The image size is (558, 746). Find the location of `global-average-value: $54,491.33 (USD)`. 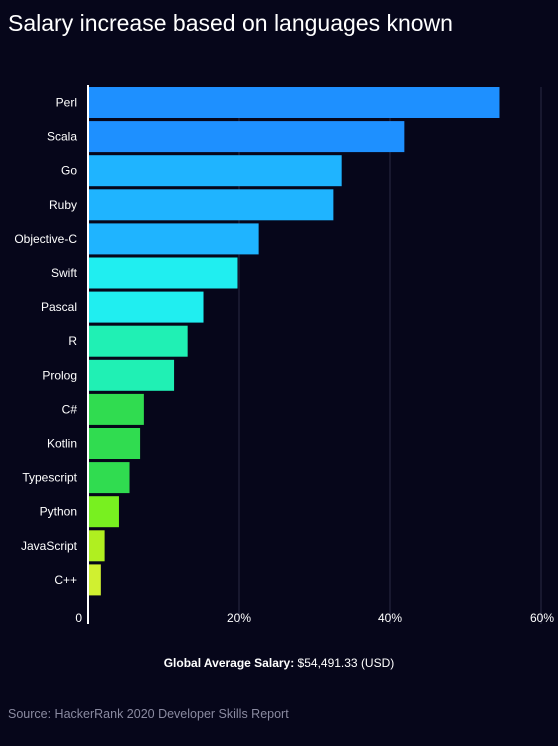

global-average-value: $54,491.33 (USD) is located at coordinates (346, 663).